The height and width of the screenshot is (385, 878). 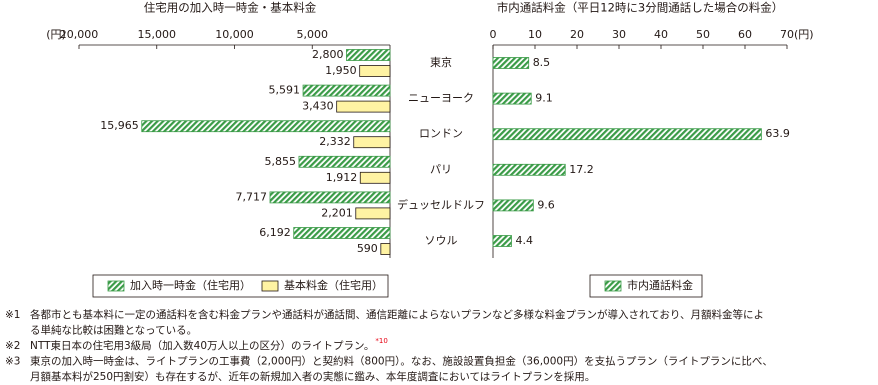 What do you see at coordinates (12, 346) in the screenshot?
I see `note-mark: ※2` at bounding box center [12, 346].